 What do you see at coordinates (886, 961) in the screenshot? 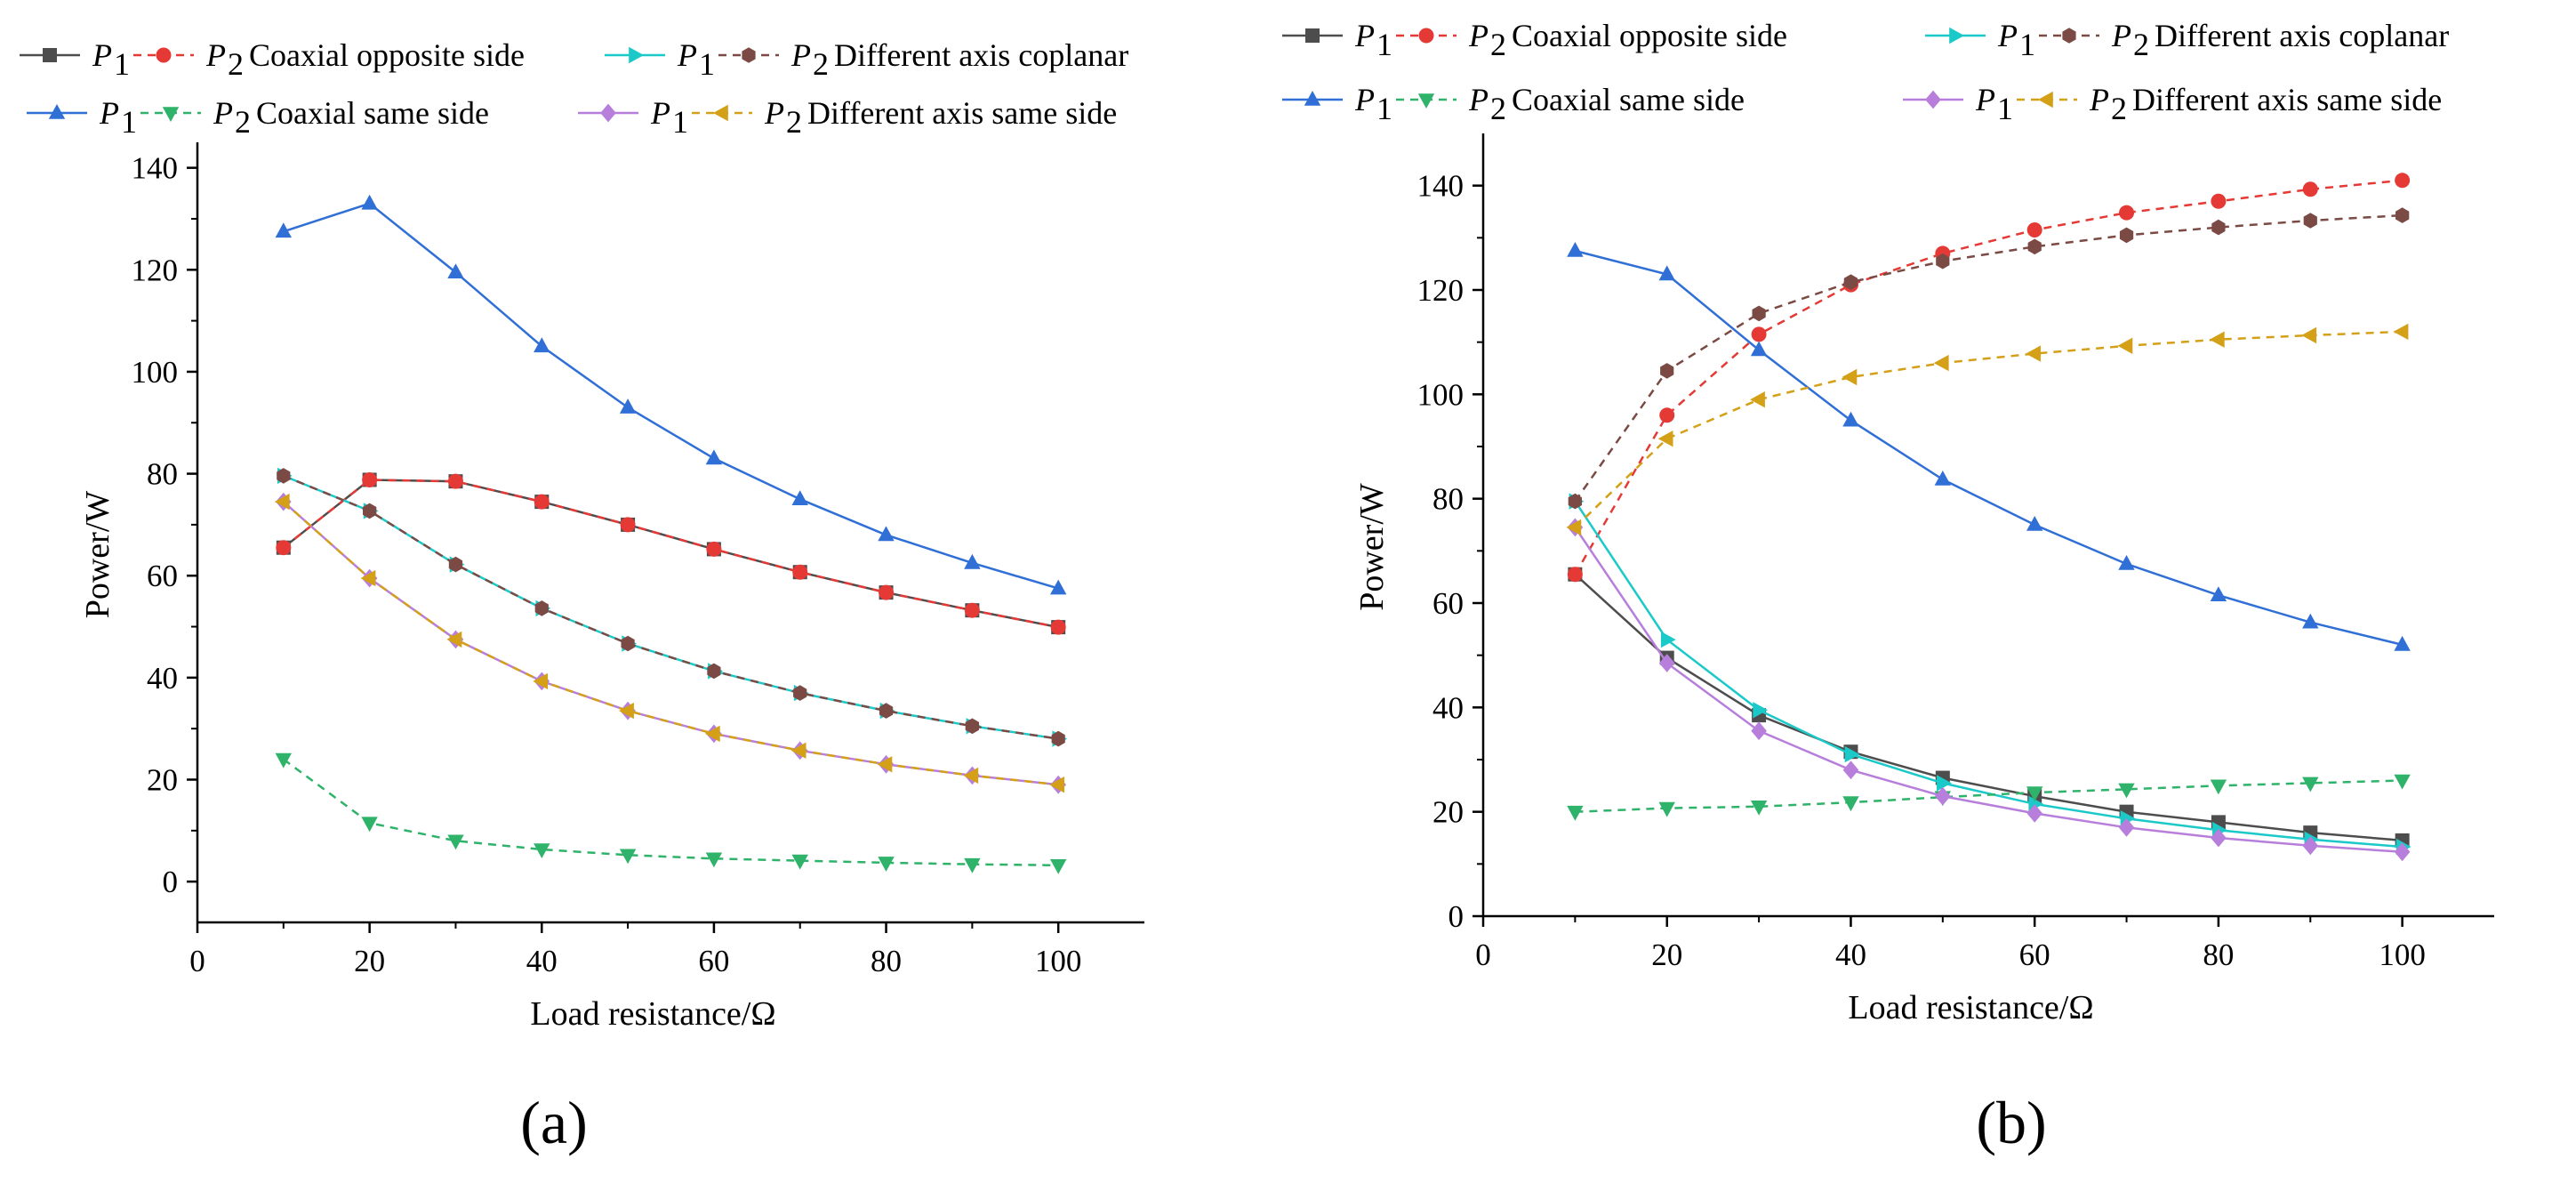
I see `x-tick-label: 80` at bounding box center [886, 961].